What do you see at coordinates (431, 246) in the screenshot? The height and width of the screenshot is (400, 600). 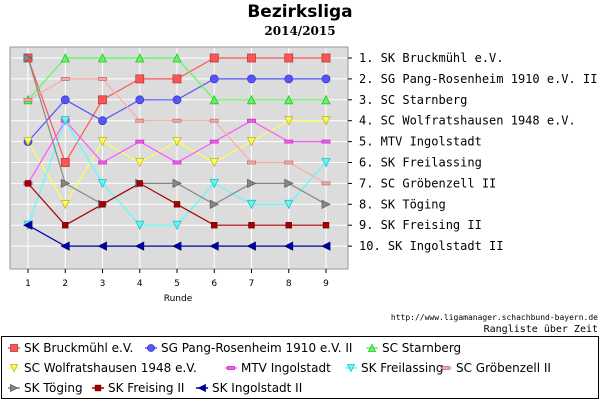 I see `rank-label: 10. SK Ingolstadt II` at bounding box center [431, 246].